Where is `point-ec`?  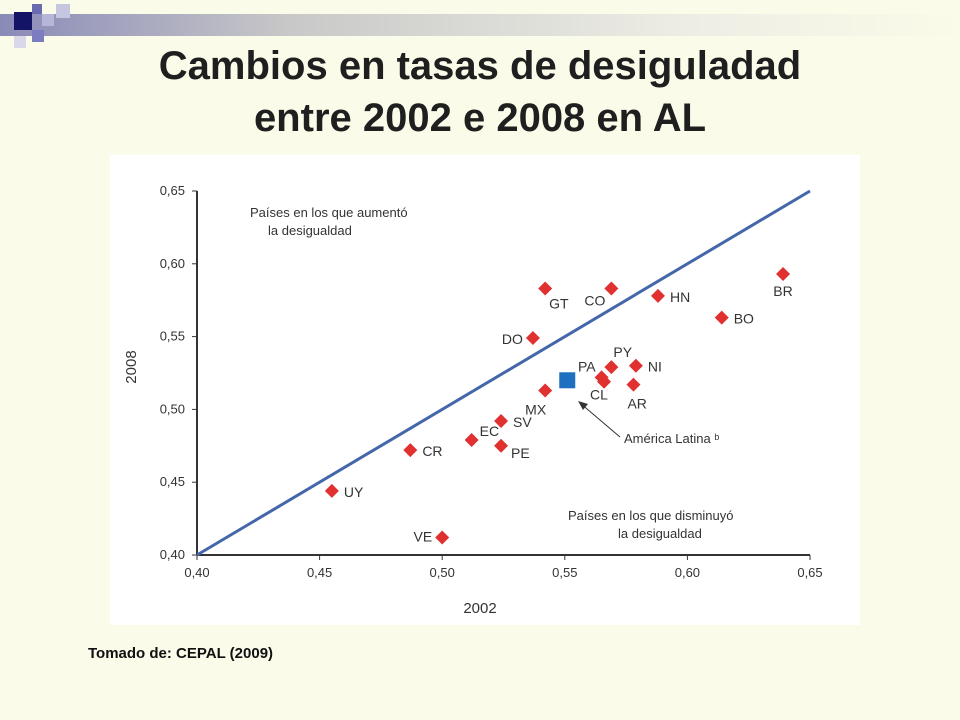 point-ec is located at coordinates (471, 439).